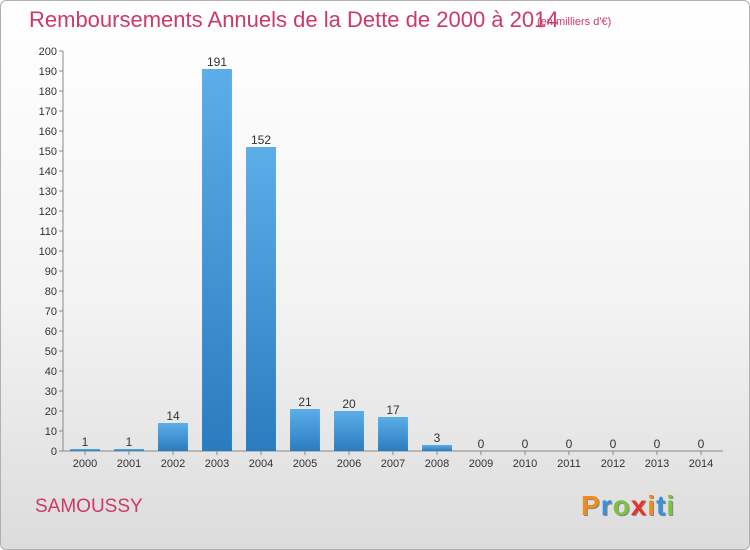 The image size is (750, 550). I want to click on y-tick-label: 20, so click(51, 412).